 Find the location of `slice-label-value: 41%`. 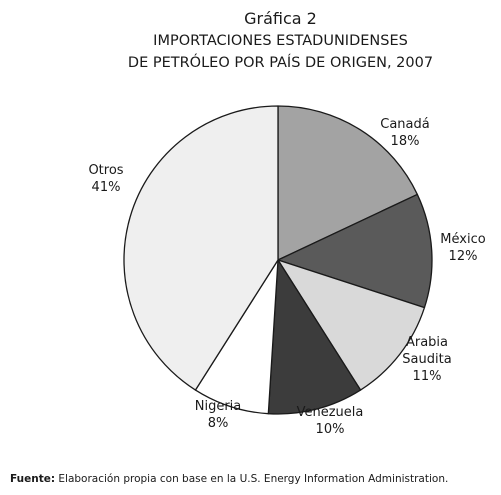

slice-label-value: 41% is located at coordinates (106, 187).